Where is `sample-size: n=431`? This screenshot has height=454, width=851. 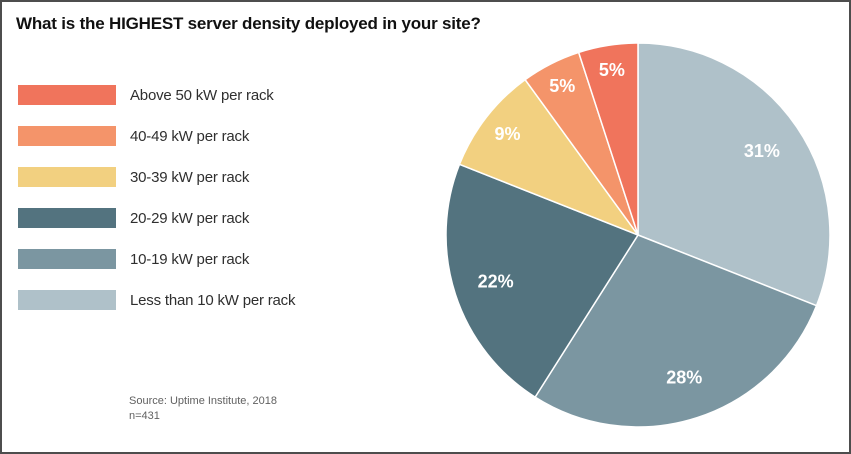 sample-size: n=431 is located at coordinates (144, 415).